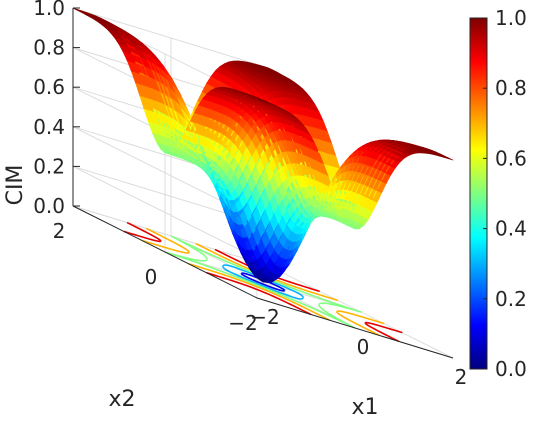  Describe the element at coordinates (511, 299) in the screenshot. I see `colorbar-tick-label: 0.2` at that location.